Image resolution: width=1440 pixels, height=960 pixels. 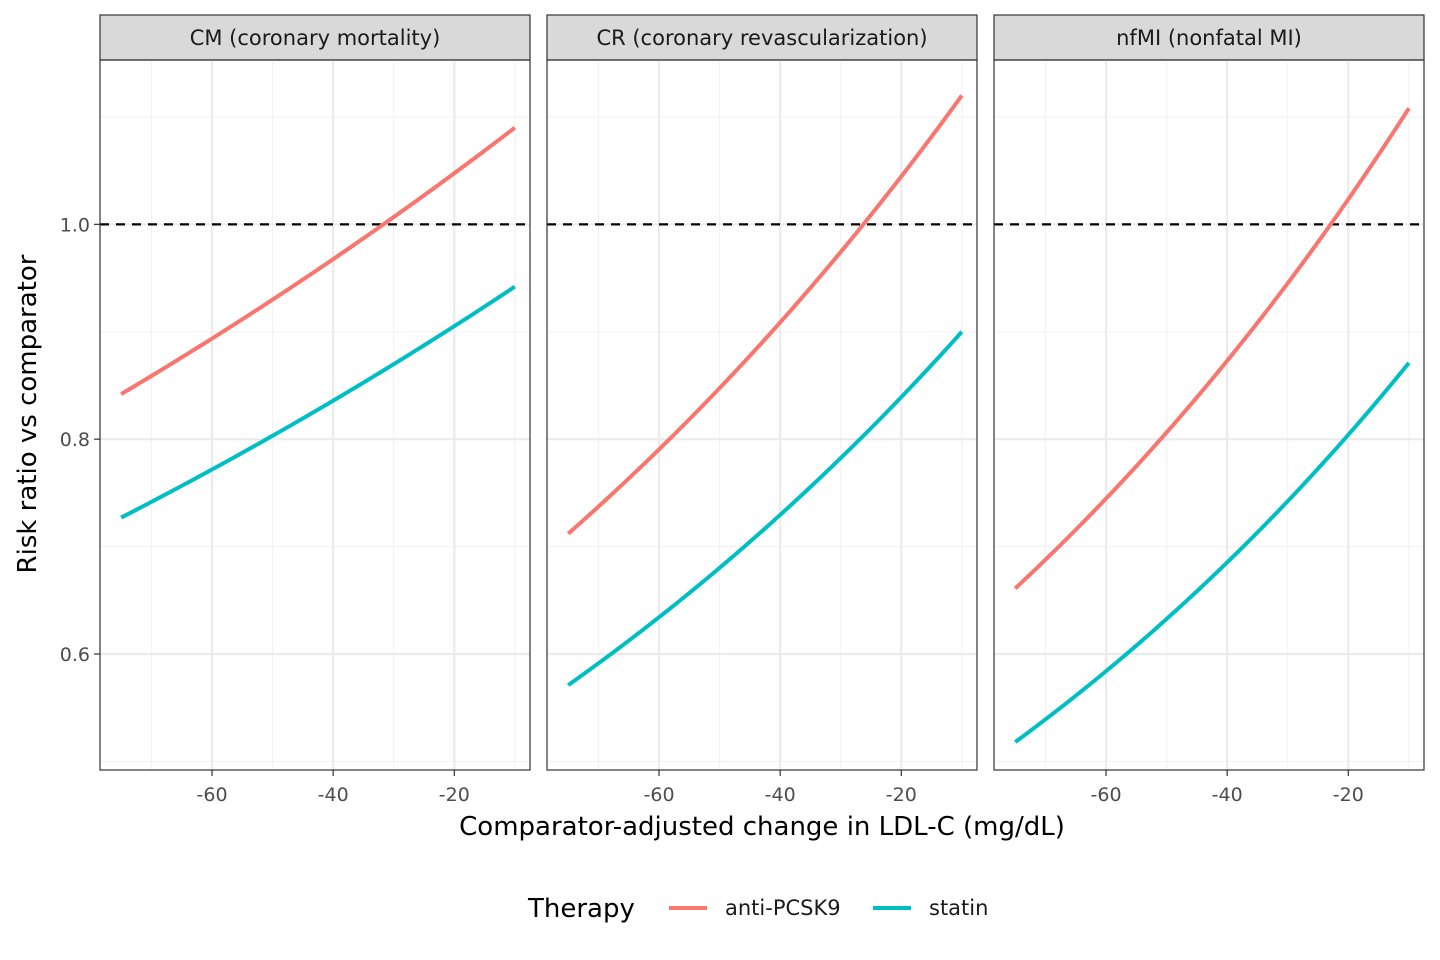 I want to click on y-tick-label: 0.8, so click(x=75, y=440).